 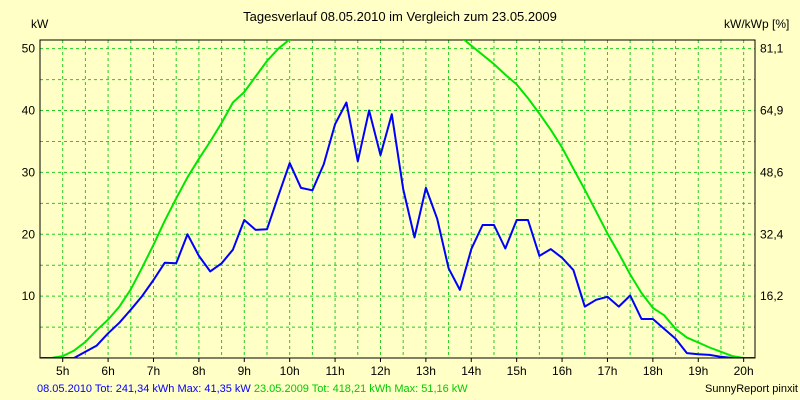 I want to click on y-tick-label: 10, so click(x=29, y=296).